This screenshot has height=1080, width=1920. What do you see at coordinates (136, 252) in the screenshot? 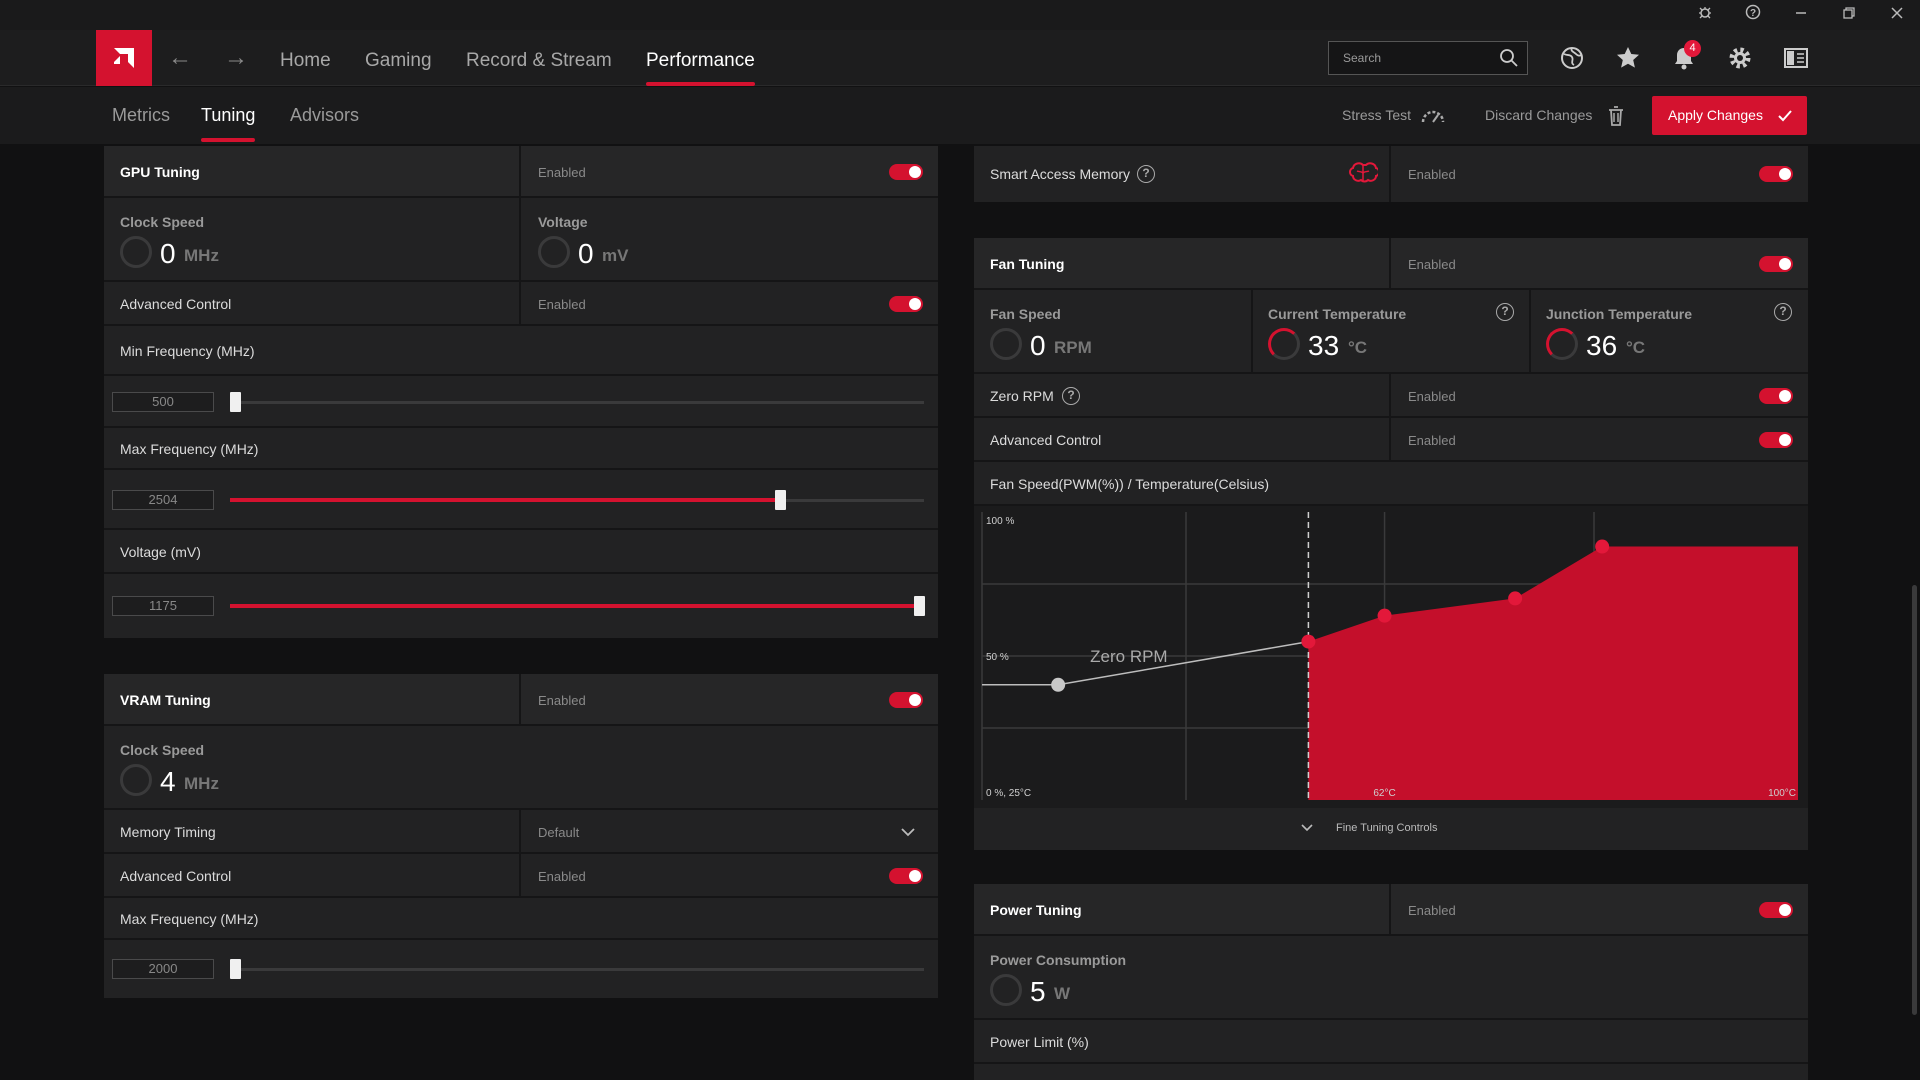
I see `gpu-clock-gauge` at bounding box center [136, 252].